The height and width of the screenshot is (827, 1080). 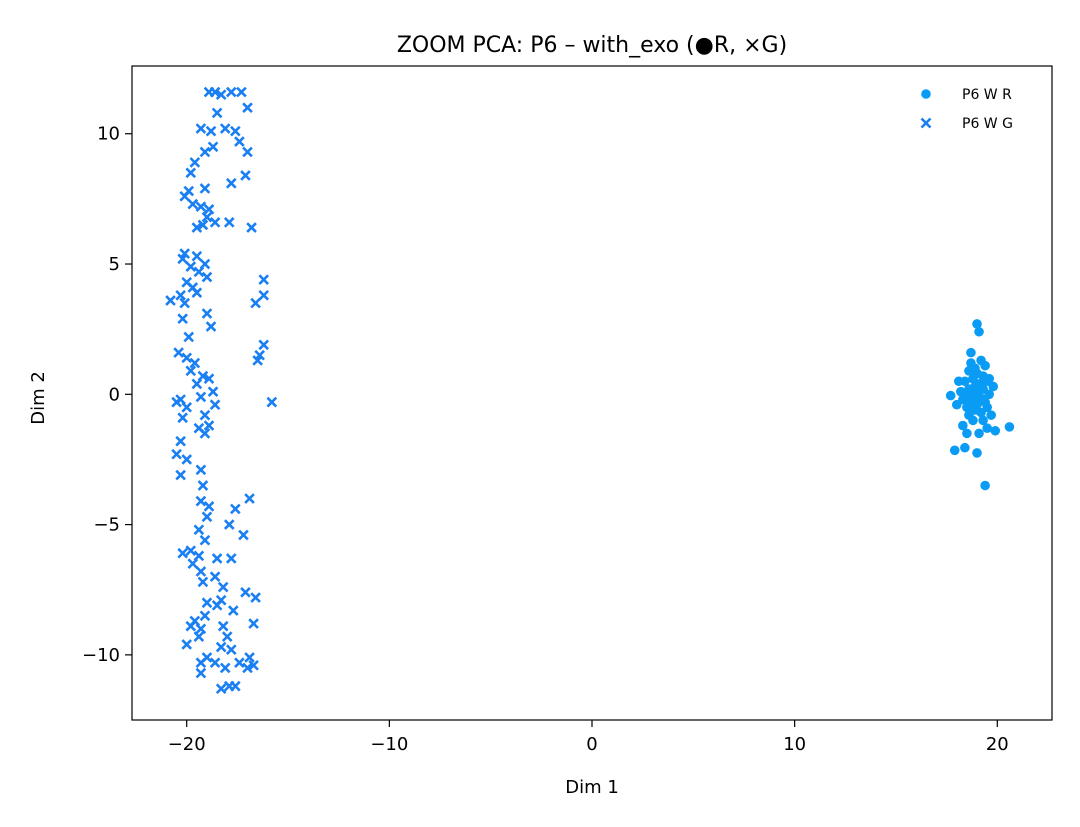 What do you see at coordinates (114, 394) in the screenshot?
I see `y-tick-label-2: 0` at bounding box center [114, 394].